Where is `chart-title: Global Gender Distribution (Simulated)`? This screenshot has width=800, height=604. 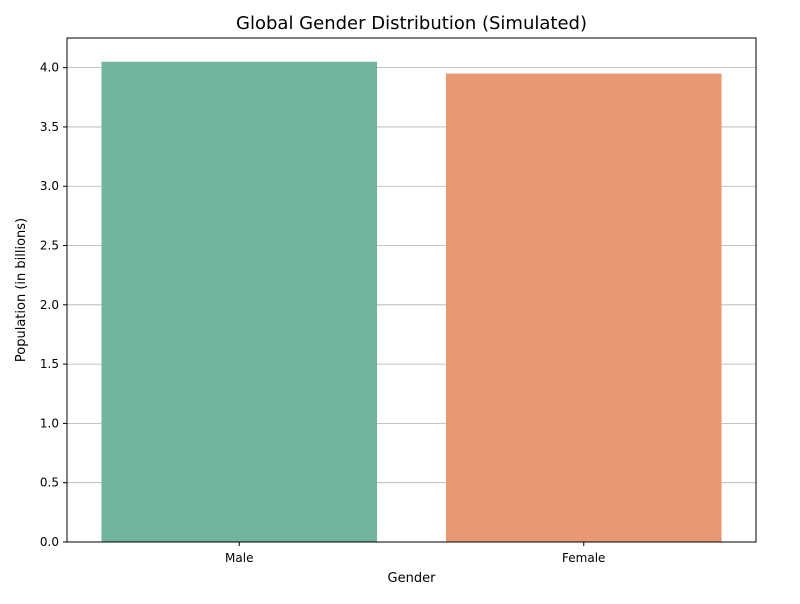 chart-title: Global Gender Distribution (Simulated) is located at coordinates (411, 23).